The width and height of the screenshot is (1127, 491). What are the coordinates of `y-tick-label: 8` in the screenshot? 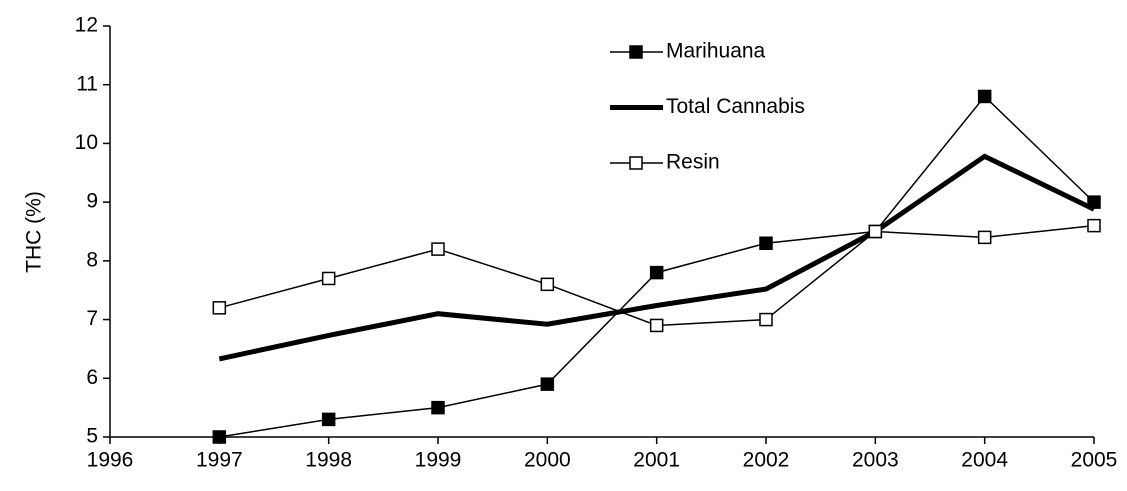 It's located at (92, 259).